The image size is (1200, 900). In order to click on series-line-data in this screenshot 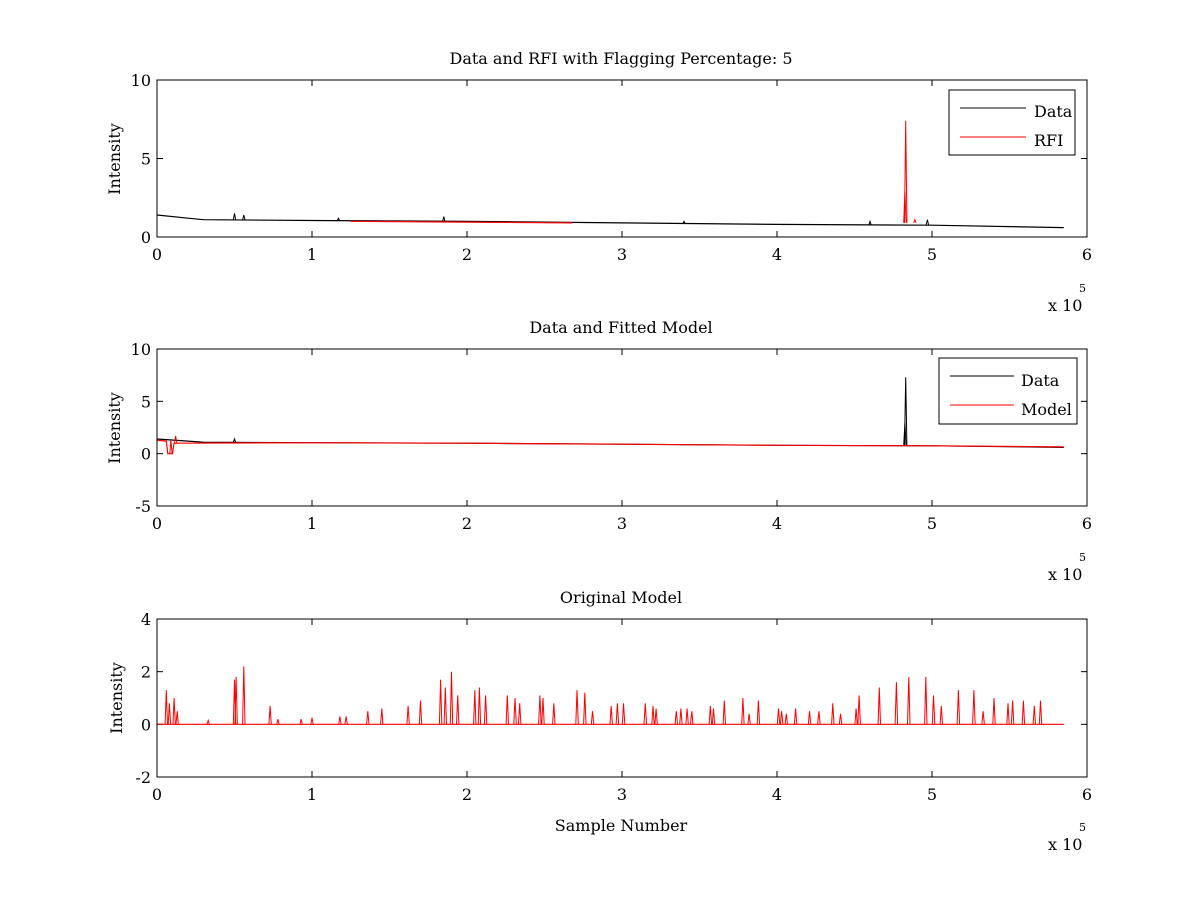, I will do `click(610, 221)`.